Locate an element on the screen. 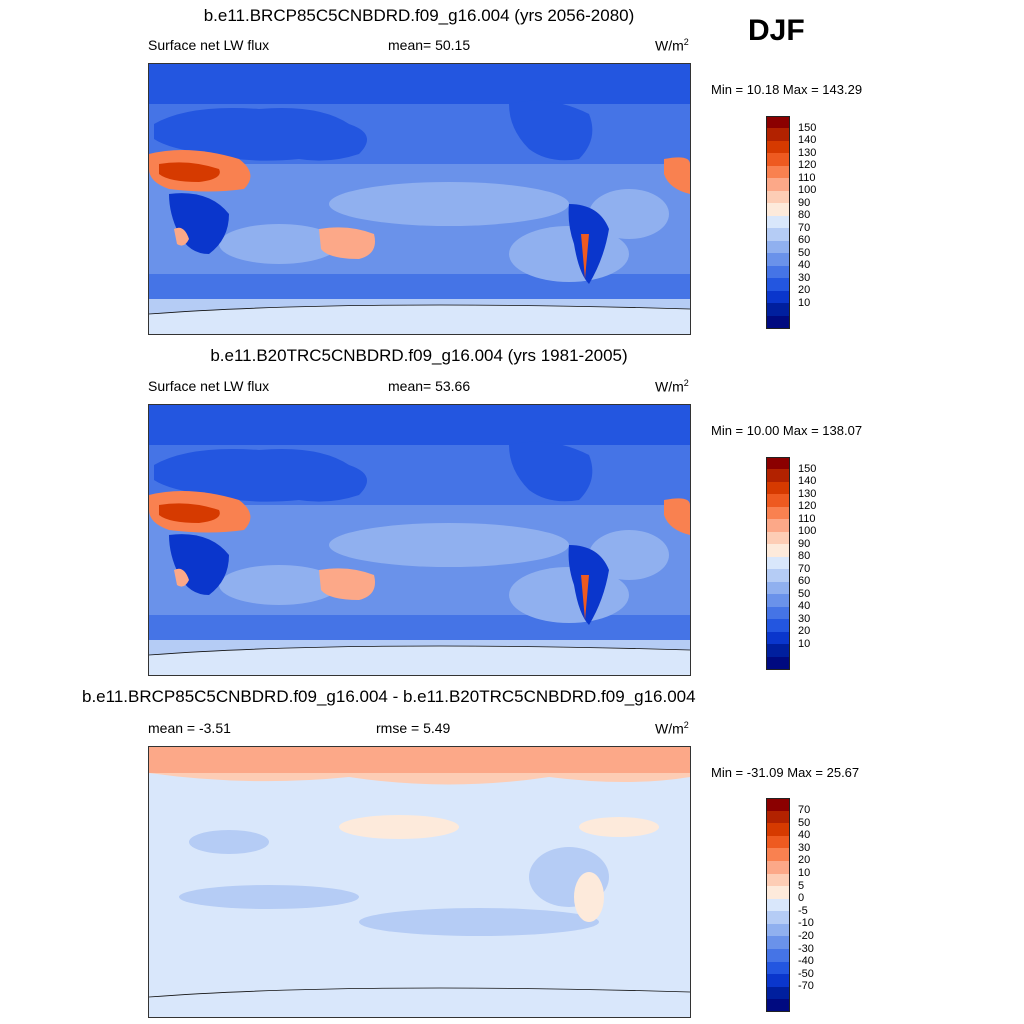 The image size is (1024, 1024). panel-2-mean-label: mean= 53.66 is located at coordinates (429, 386).